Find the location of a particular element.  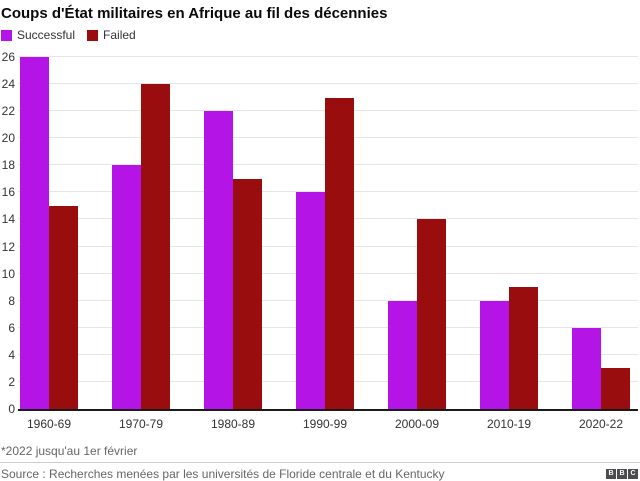

legend-swatch-successful is located at coordinates (6, 35).